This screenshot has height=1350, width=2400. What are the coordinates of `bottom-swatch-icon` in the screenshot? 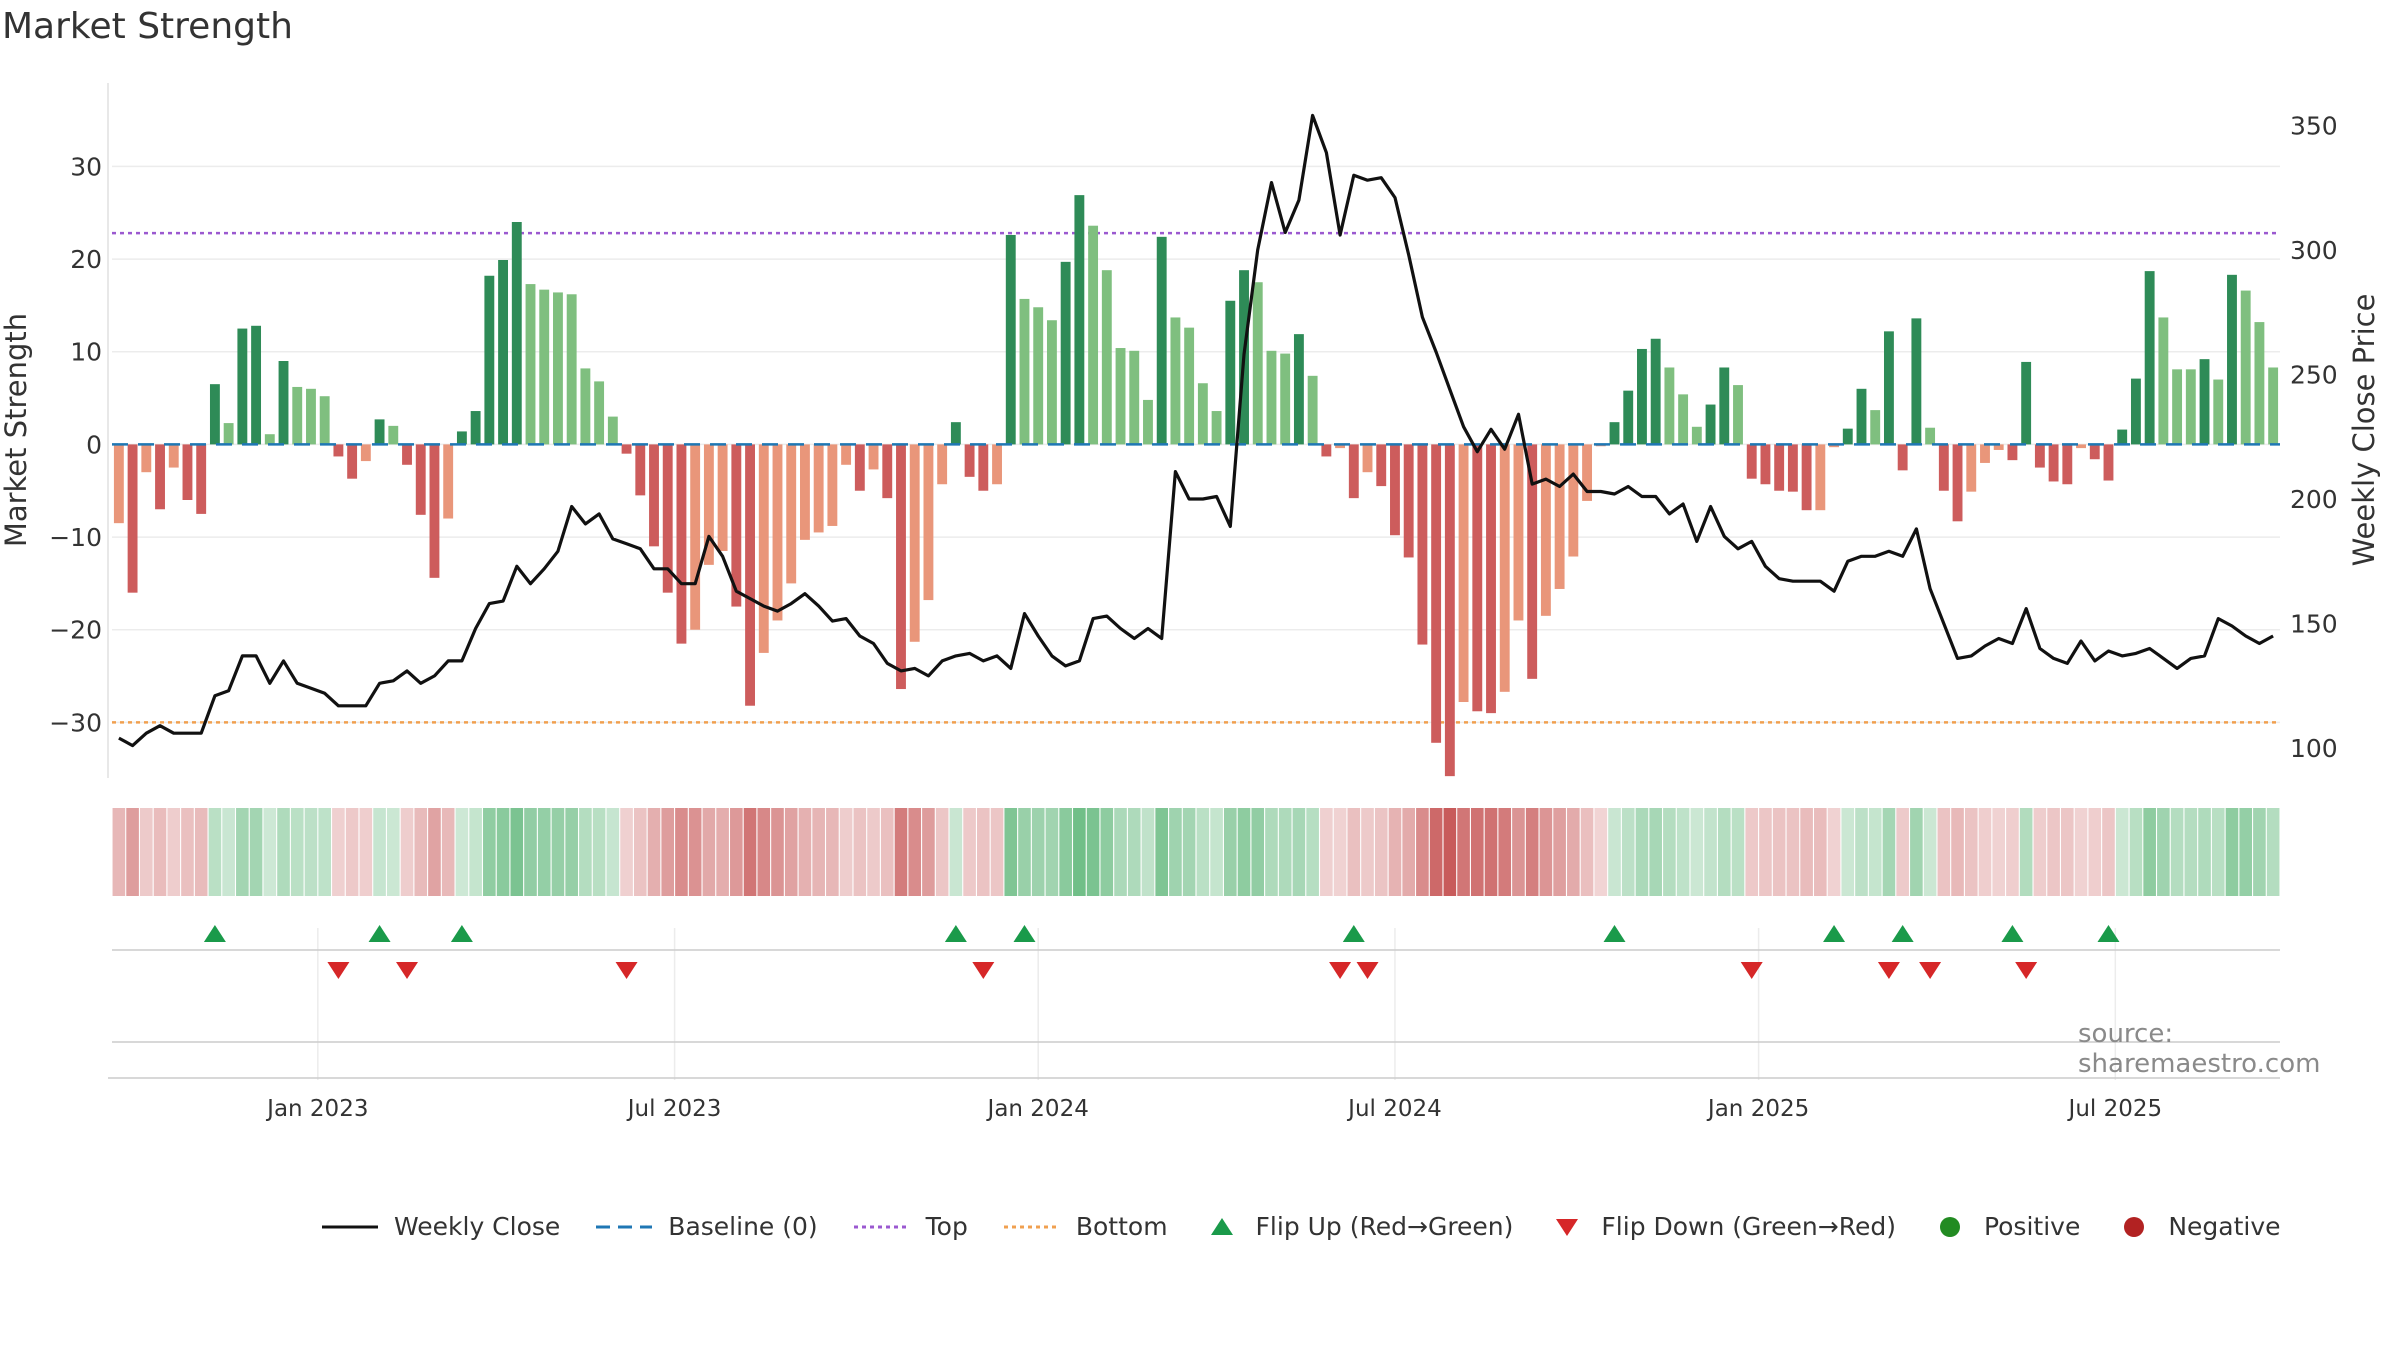 It's located at (1031, 1226).